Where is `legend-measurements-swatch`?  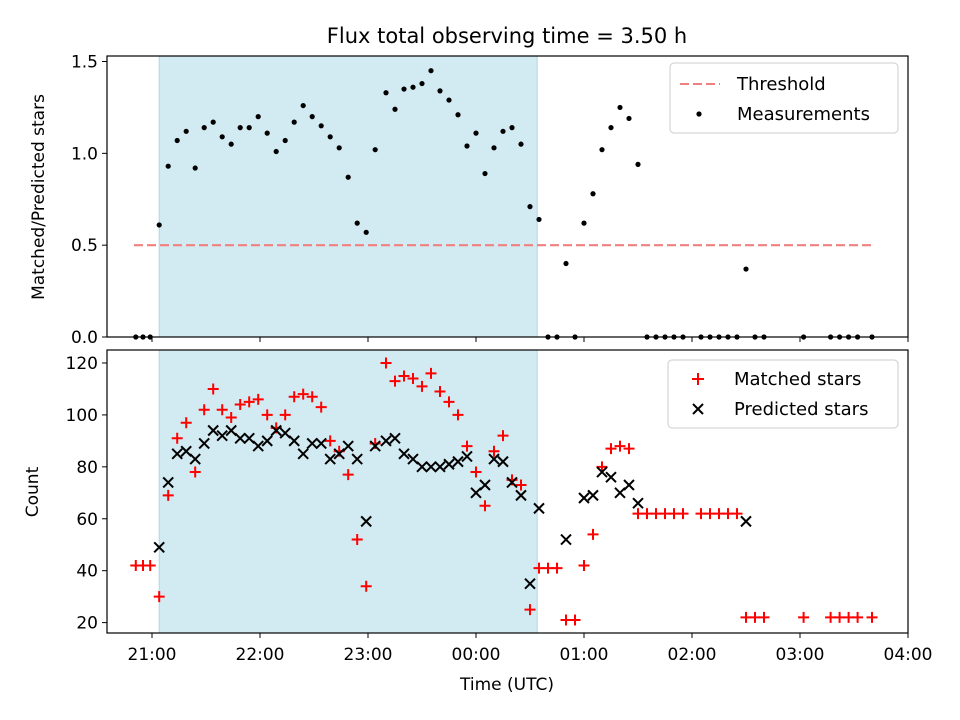 legend-measurements-swatch is located at coordinates (699, 114).